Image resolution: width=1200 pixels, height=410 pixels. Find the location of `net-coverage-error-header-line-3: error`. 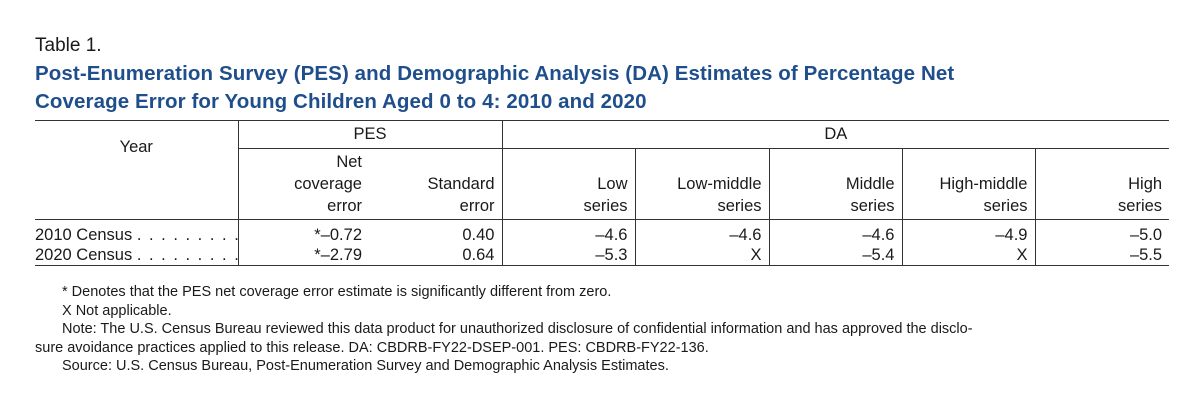

net-coverage-error-header-line-3: error is located at coordinates (344, 206).